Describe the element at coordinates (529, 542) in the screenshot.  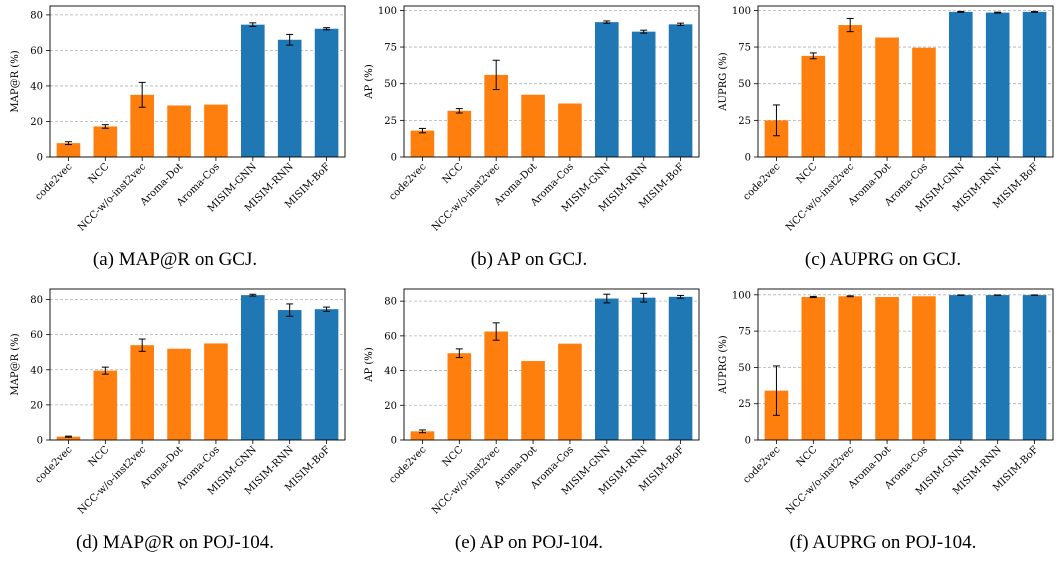
I see `chart-caption-e: (e) AP on POJ-104.` at that location.